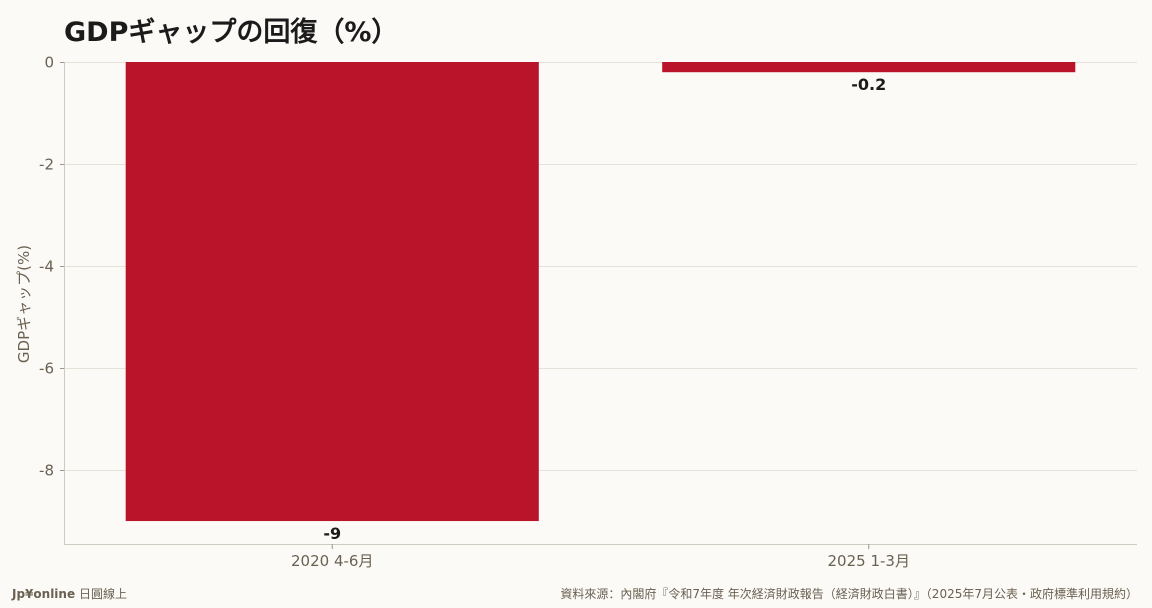  Describe the element at coordinates (102, 594) in the screenshot. I see `brand-suffix: 日圓線上` at that location.